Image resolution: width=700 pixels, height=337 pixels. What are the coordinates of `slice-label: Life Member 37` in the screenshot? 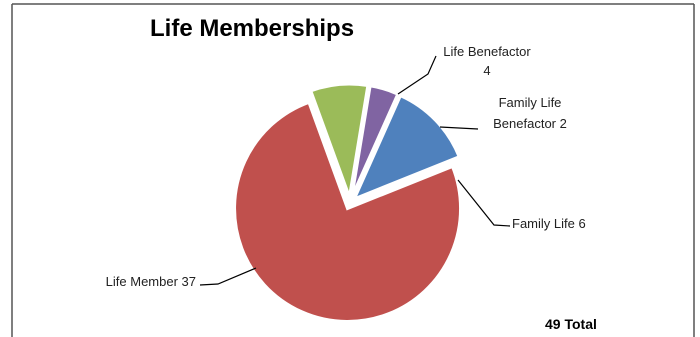 It's located at (151, 281).